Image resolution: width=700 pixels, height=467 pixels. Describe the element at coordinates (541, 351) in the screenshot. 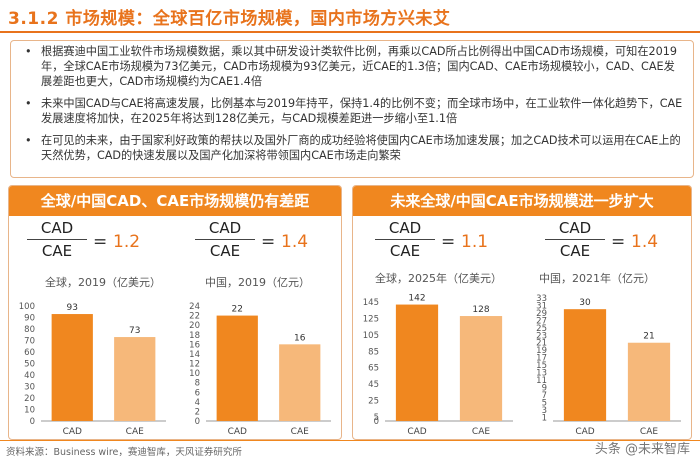

I see `y-tick-label: 19` at that location.